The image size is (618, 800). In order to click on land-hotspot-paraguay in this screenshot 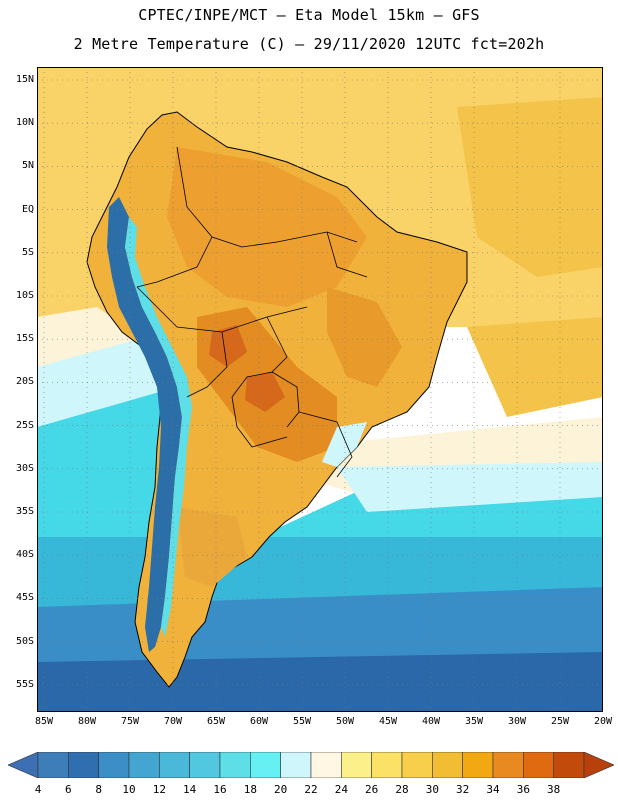, I will do `click(265, 392)`.